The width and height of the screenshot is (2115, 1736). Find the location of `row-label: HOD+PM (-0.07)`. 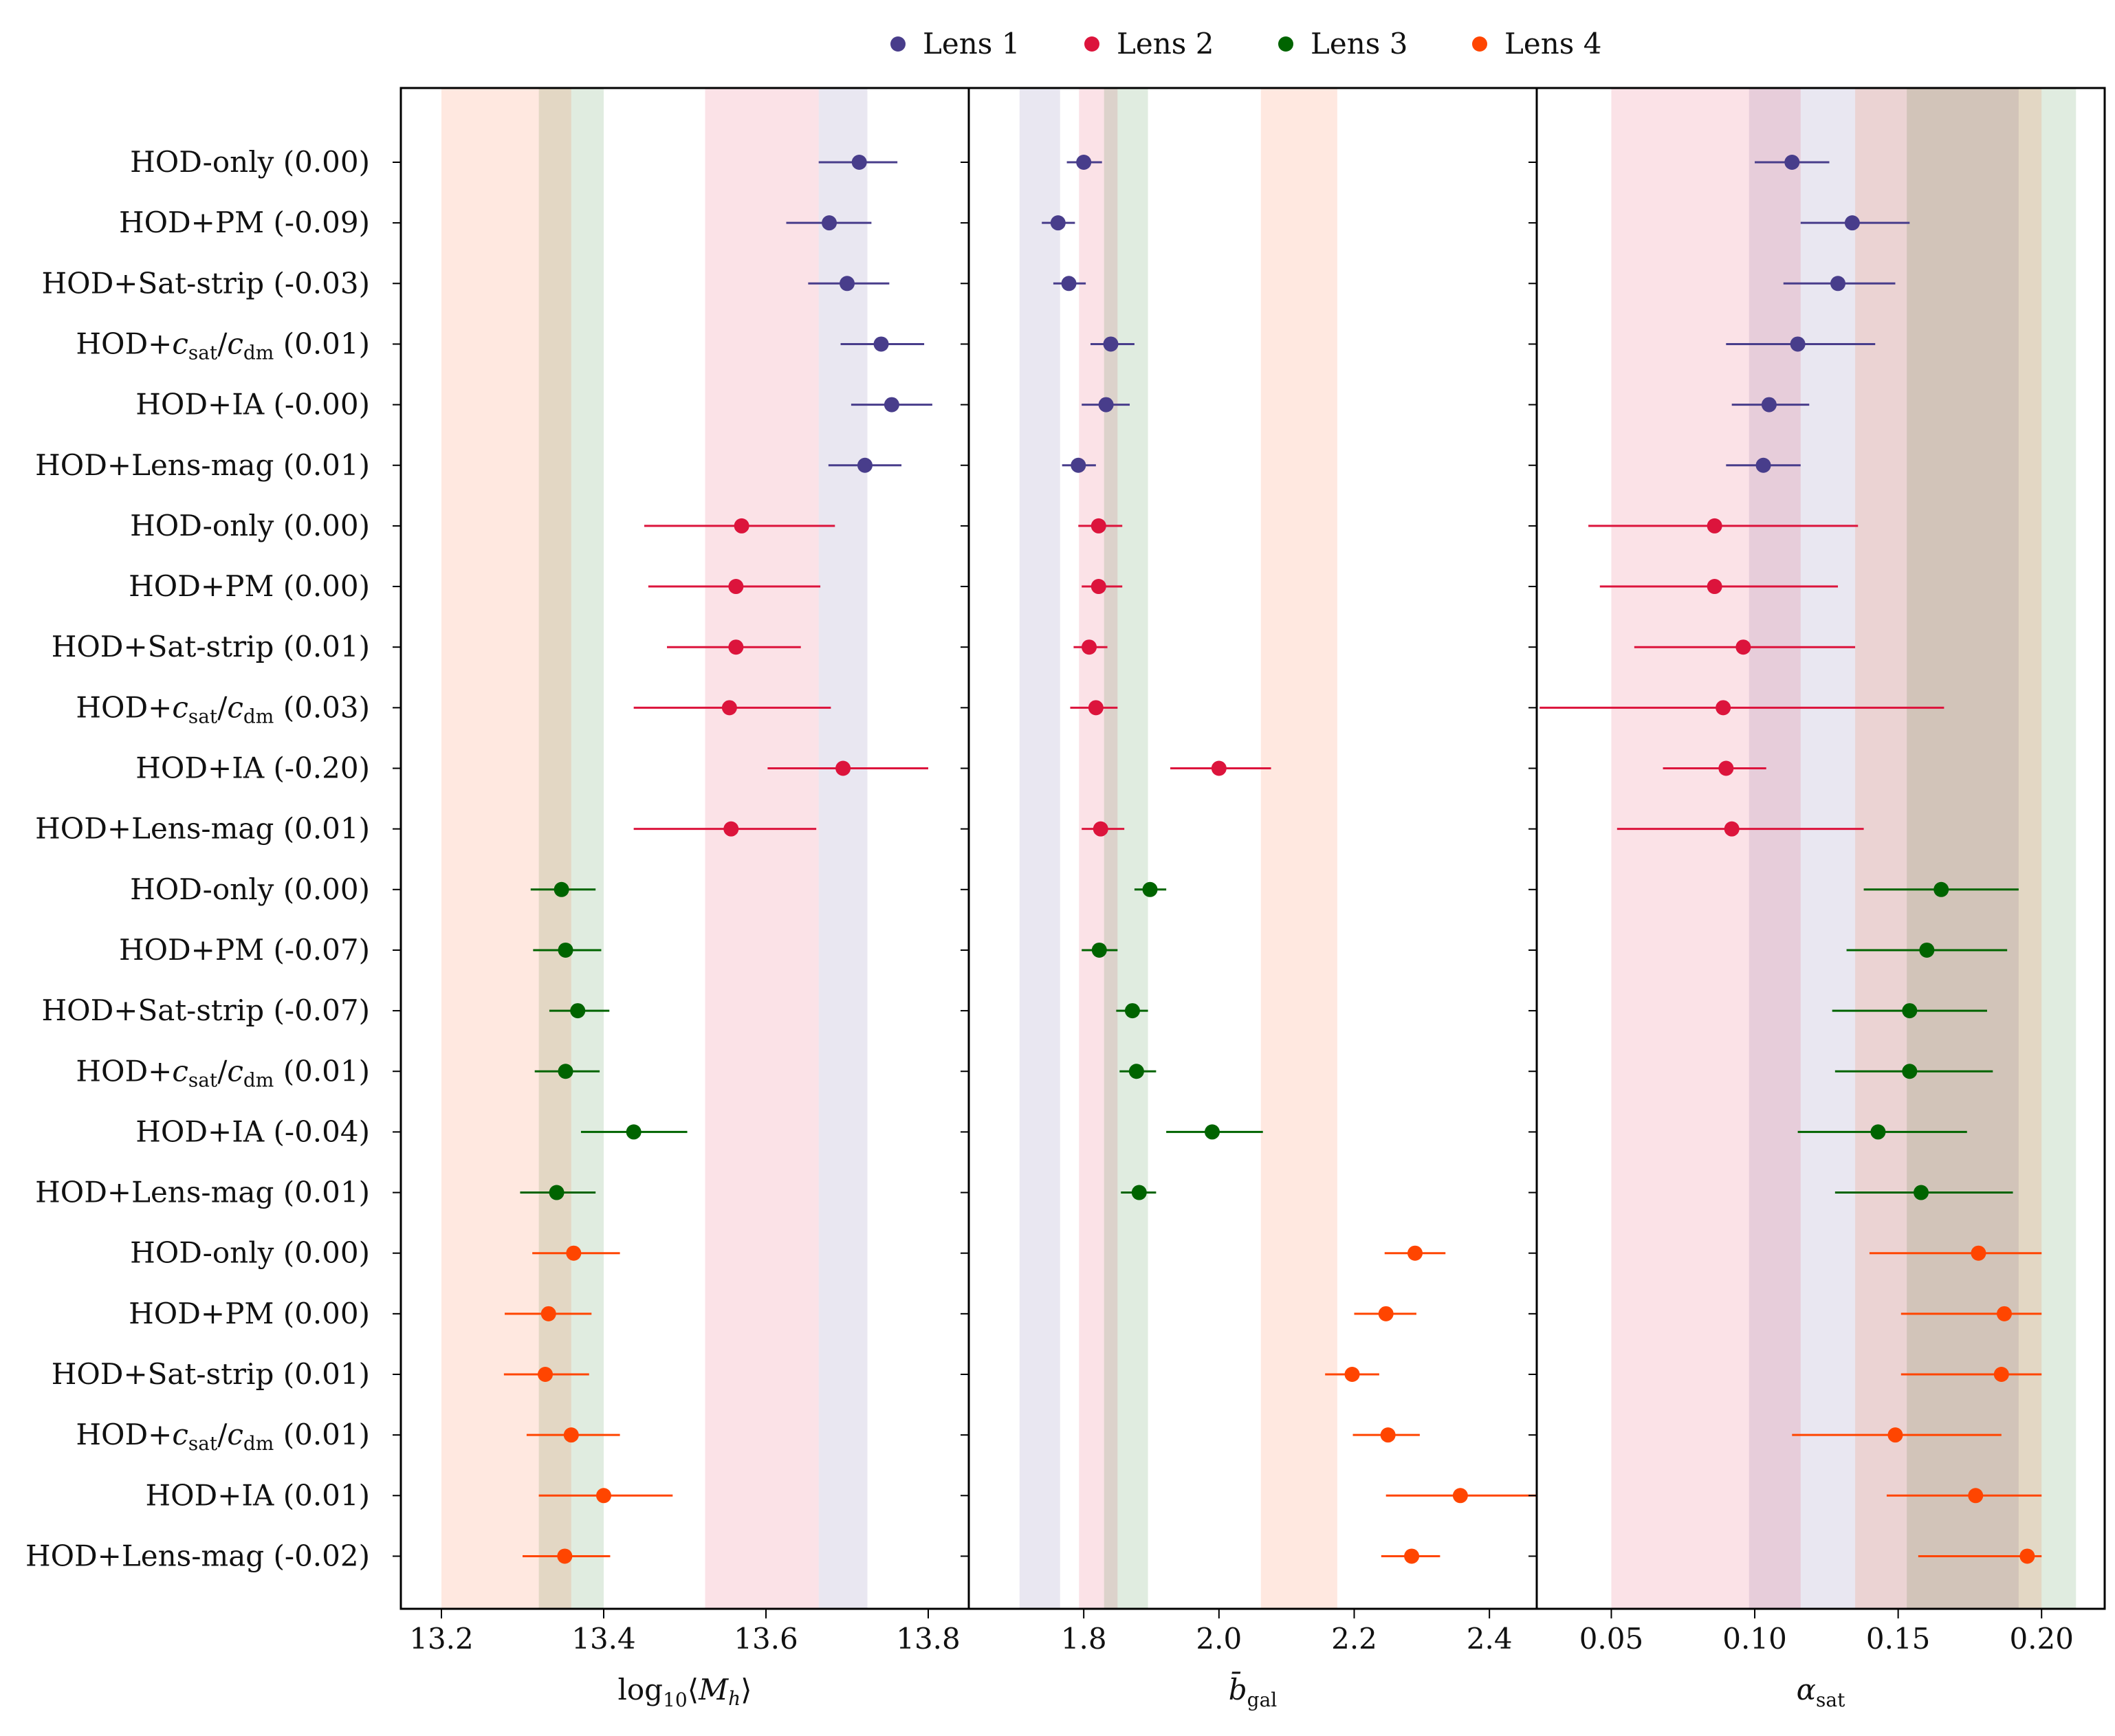

row-label: HOD+PM (-0.07) is located at coordinates (244, 950).